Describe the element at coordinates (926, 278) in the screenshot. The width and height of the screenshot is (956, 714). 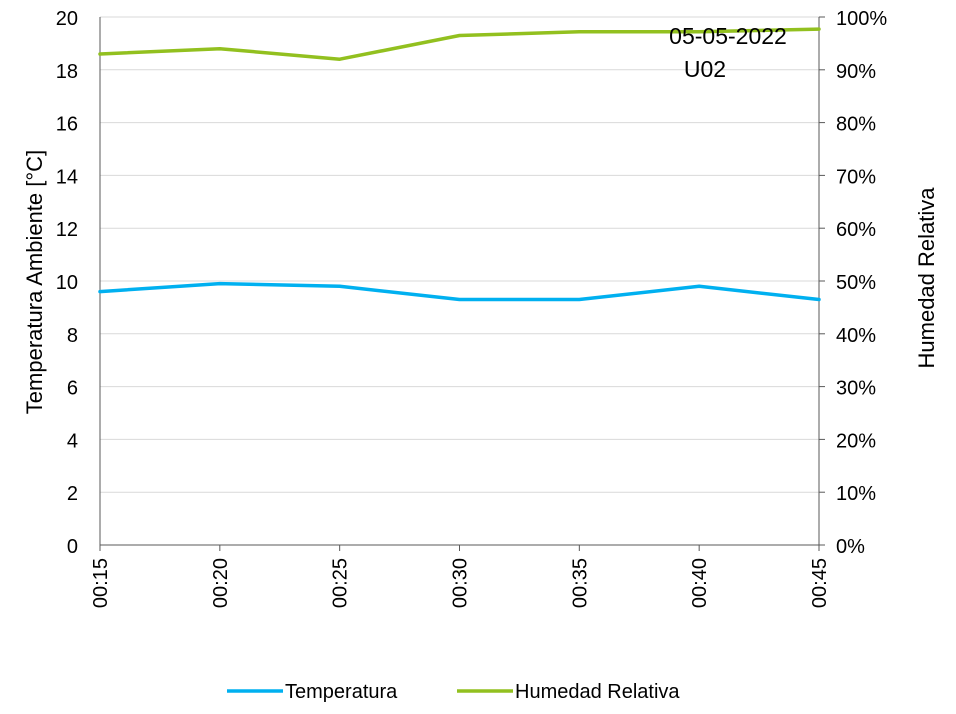
I see `y2-axis-title: Humedad Relativa` at that location.